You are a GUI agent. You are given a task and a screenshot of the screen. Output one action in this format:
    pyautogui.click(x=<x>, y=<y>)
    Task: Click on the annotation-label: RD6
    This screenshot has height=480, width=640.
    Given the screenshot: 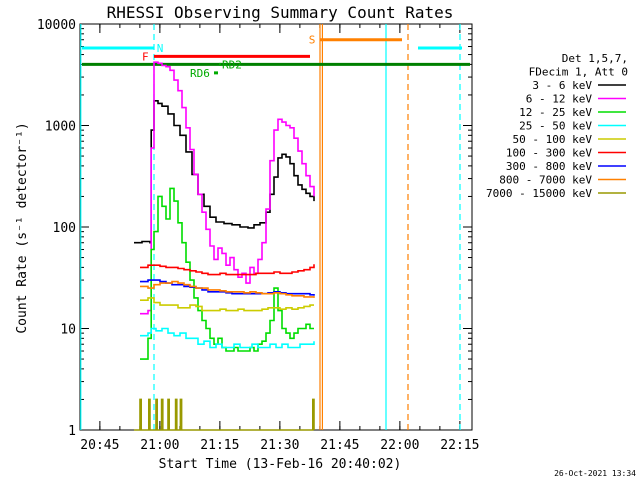 What is the action you would take?
    pyautogui.click(x=200, y=73)
    